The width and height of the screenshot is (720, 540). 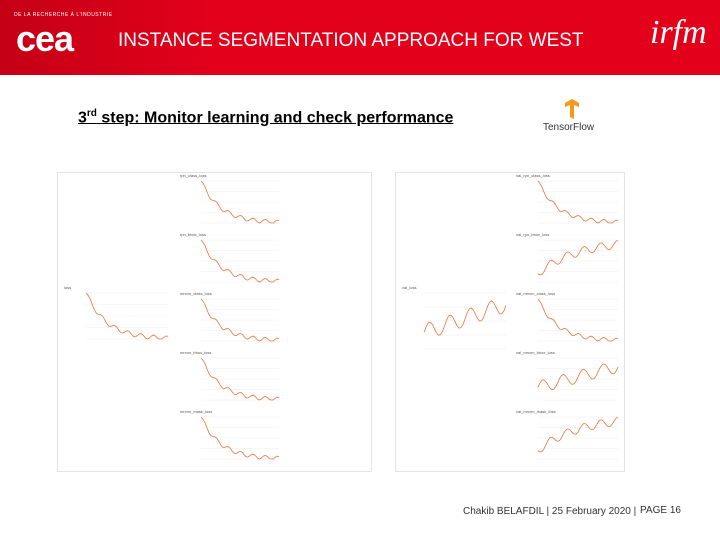 What do you see at coordinates (82, 118) in the screenshot?
I see `ordinal: 3` at bounding box center [82, 118].